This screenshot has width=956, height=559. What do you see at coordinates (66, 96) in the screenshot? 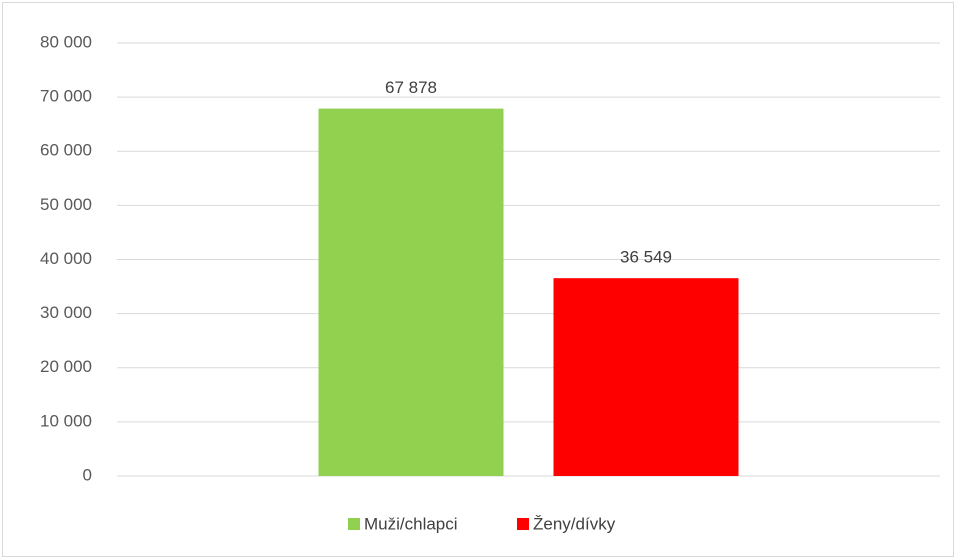
I see `y-tick-label: 70 000` at bounding box center [66, 96].